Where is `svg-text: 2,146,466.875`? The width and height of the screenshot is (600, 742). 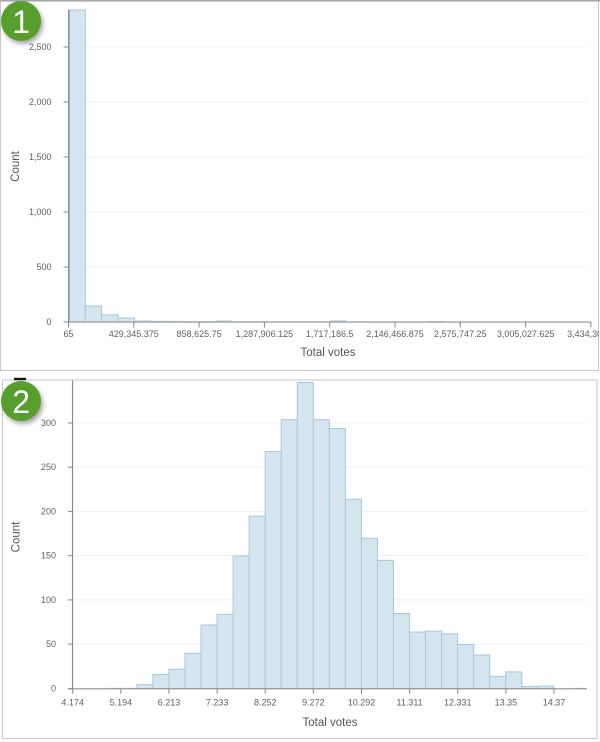
svg-text: 2,146,466.875 is located at coordinates (395, 334).